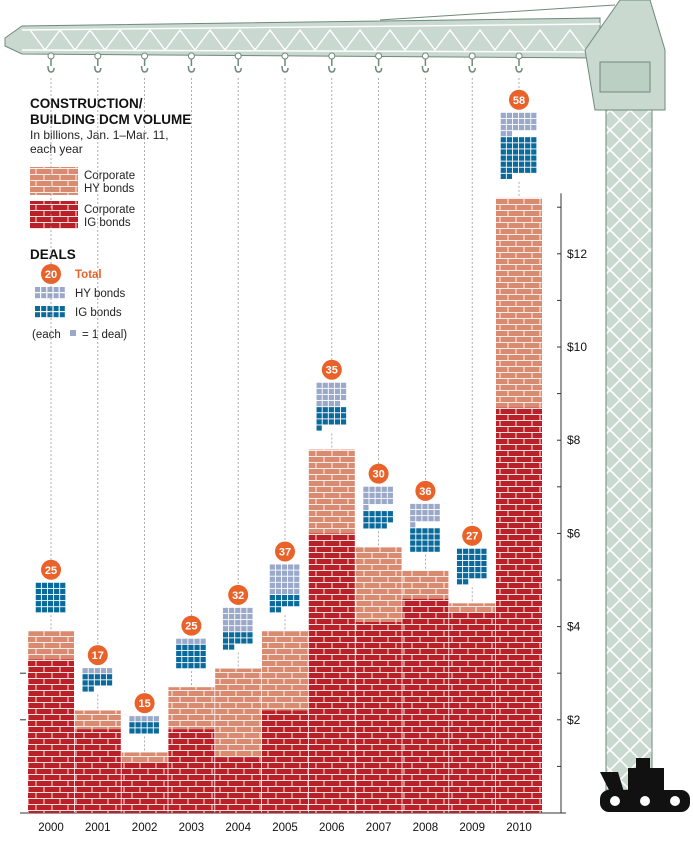  Describe the element at coordinates (497, 12) in the screenshot. I see `crane-cable` at that location.